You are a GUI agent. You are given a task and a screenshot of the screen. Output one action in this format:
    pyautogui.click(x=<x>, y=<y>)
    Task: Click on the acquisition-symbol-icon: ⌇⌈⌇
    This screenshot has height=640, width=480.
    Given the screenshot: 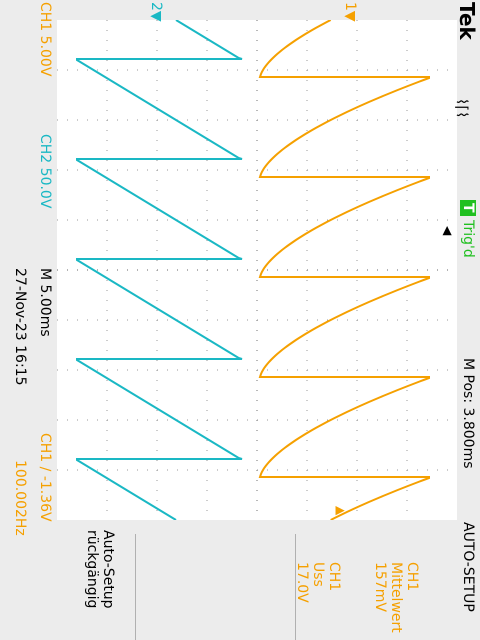 What is the action you would take?
    pyautogui.click(x=462, y=108)
    